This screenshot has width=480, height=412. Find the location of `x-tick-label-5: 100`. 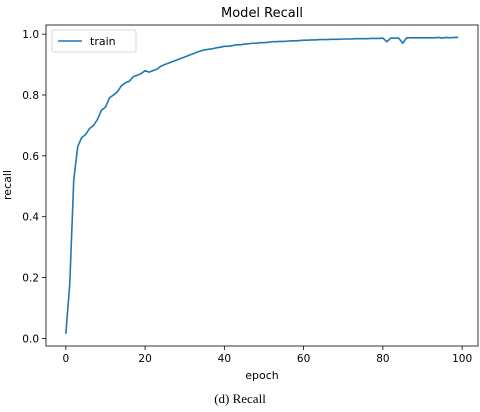

x-tick-label-5: 100 is located at coordinates (462, 359).